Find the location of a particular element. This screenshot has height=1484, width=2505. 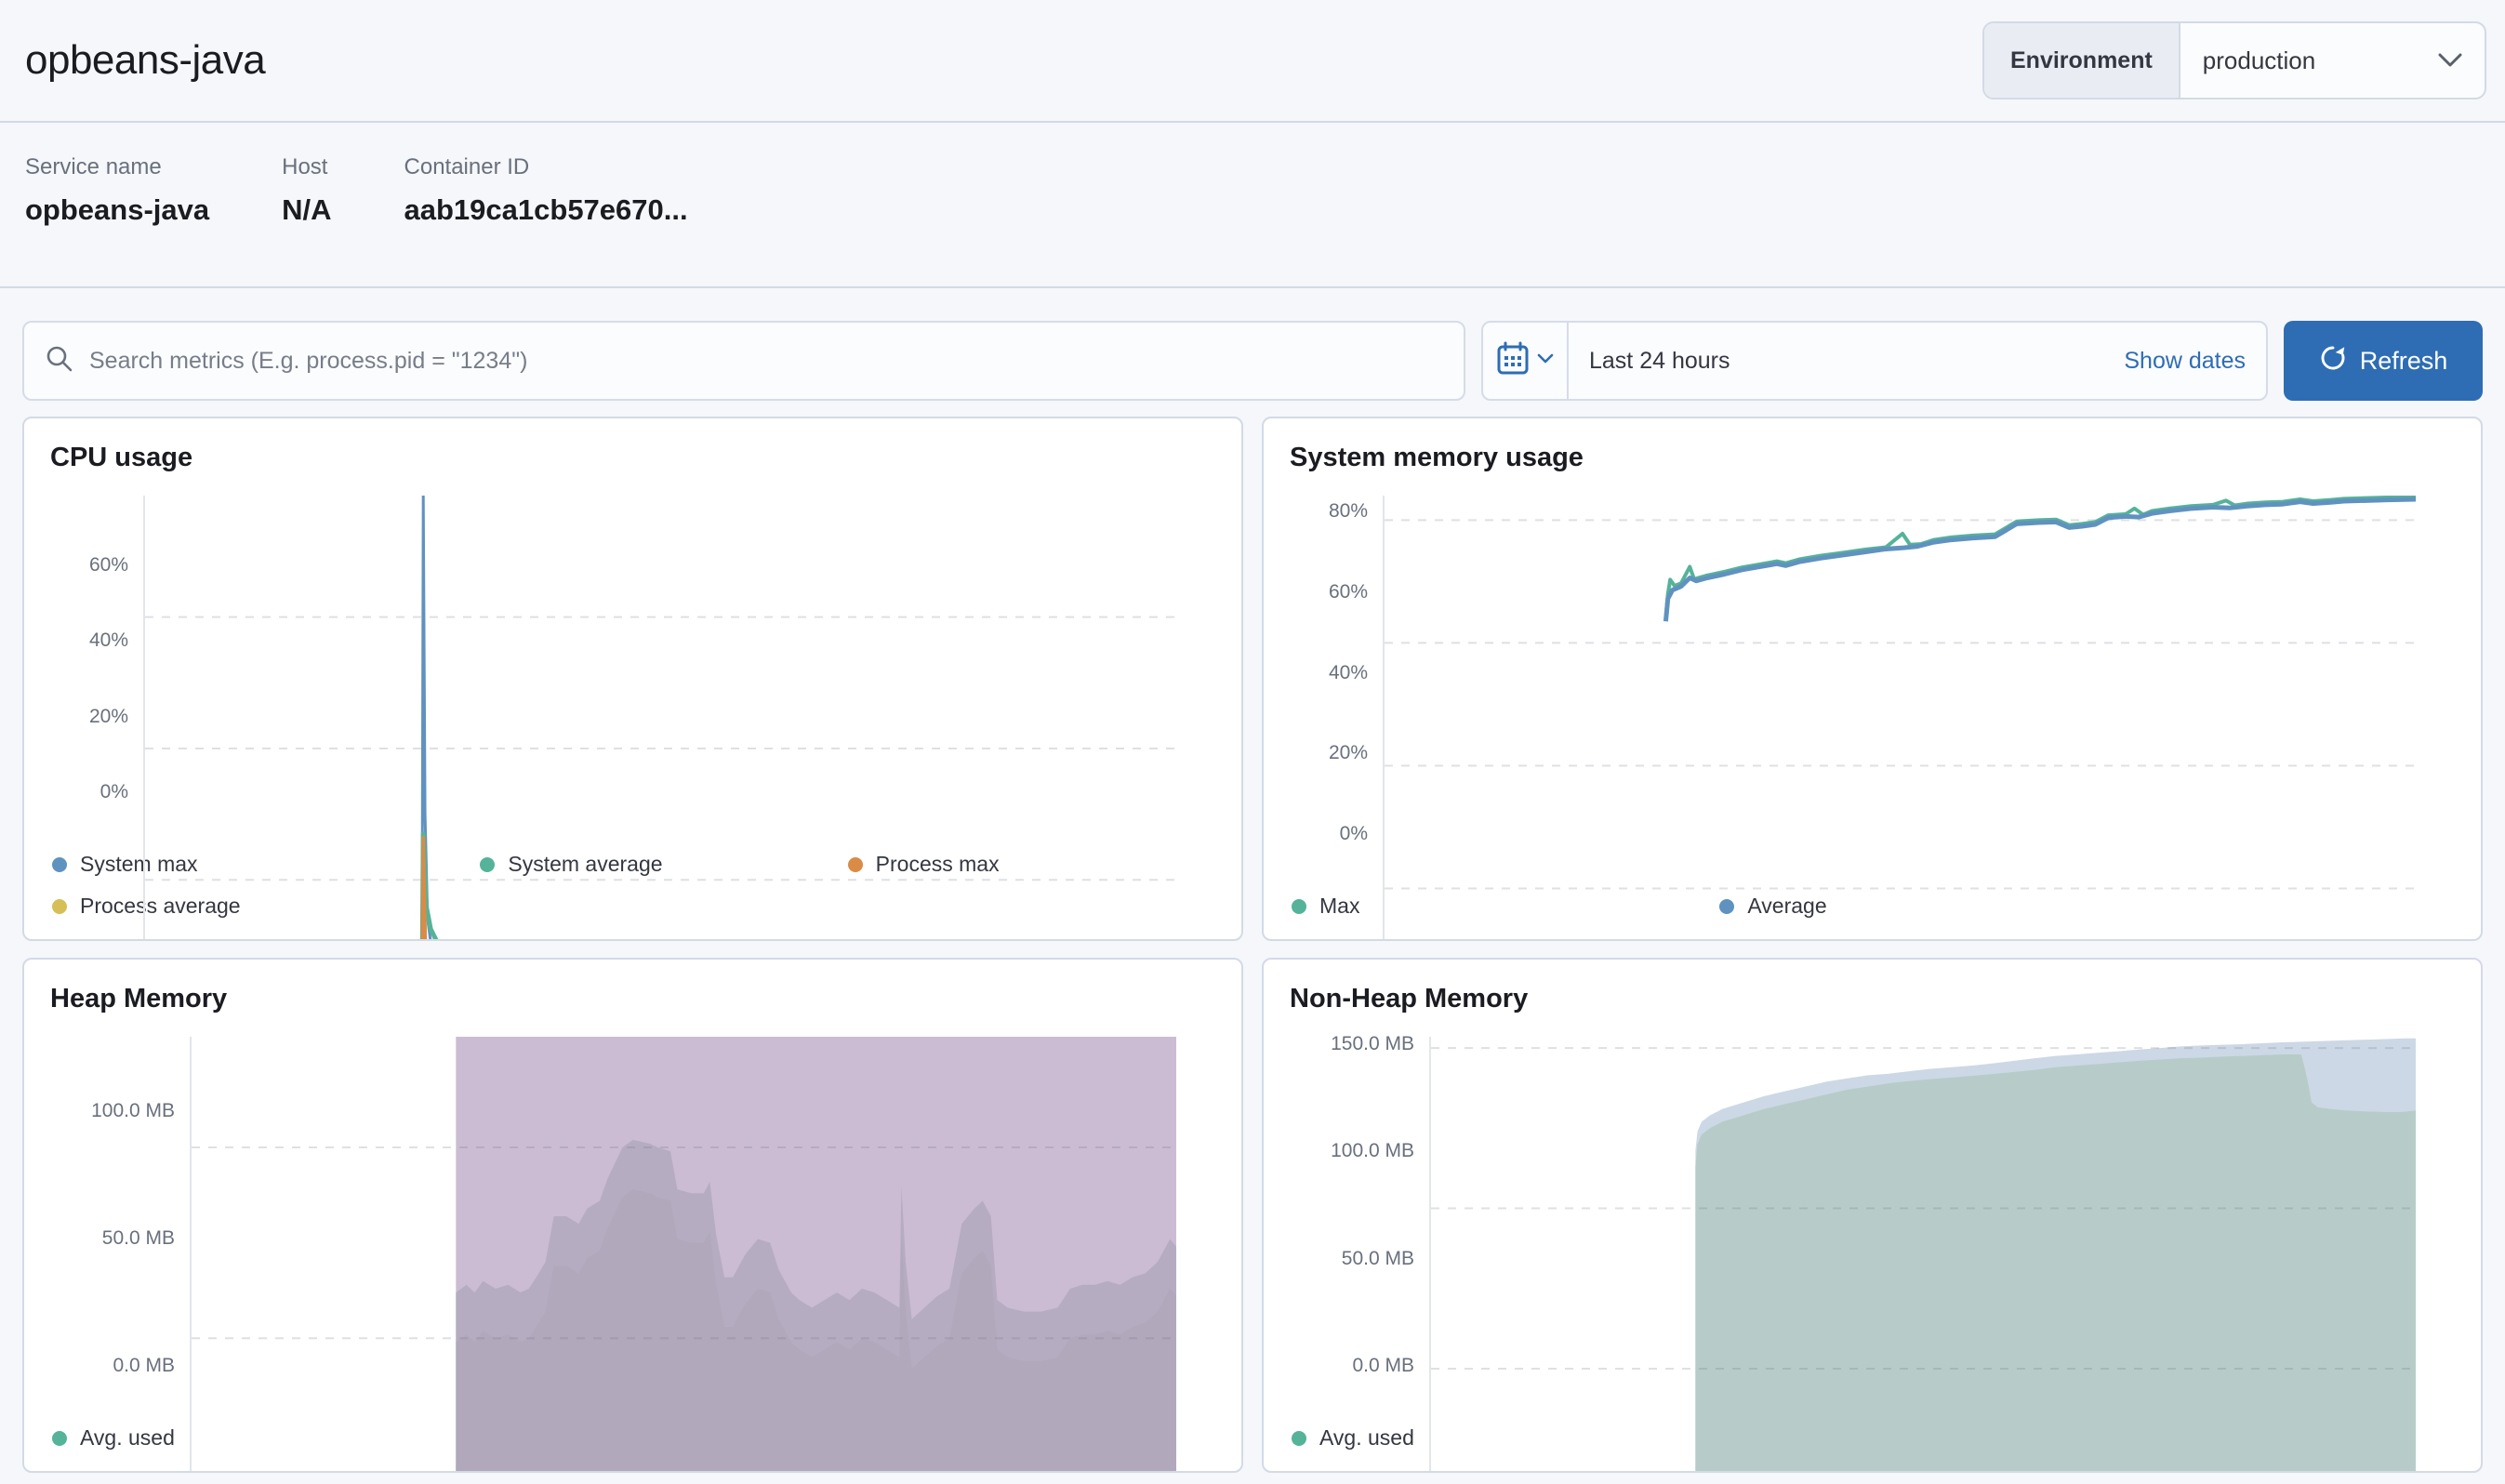

date-picker-range: Last 24 hours Show dates is located at coordinates (1917, 361).